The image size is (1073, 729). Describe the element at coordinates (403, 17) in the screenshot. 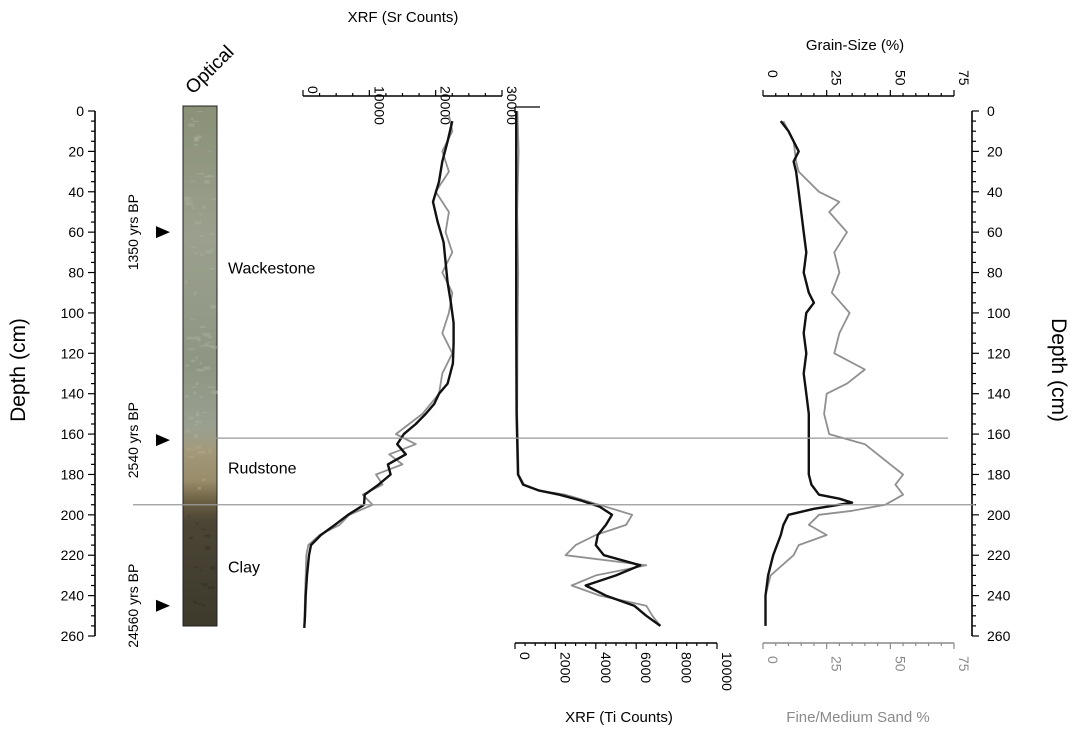

I see `sr-title: XRF (Sr Counts)` at that location.